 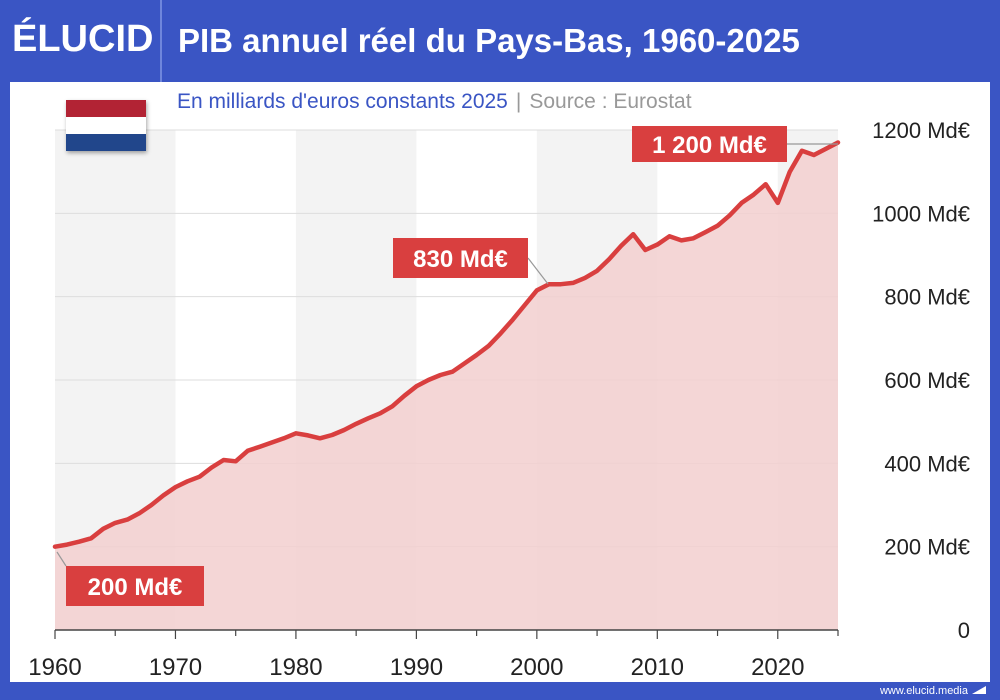 What do you see at coordinates (536, 667) in the screenshot?
I see `x-tick-label: 2000` at bounding box center [536, 667].